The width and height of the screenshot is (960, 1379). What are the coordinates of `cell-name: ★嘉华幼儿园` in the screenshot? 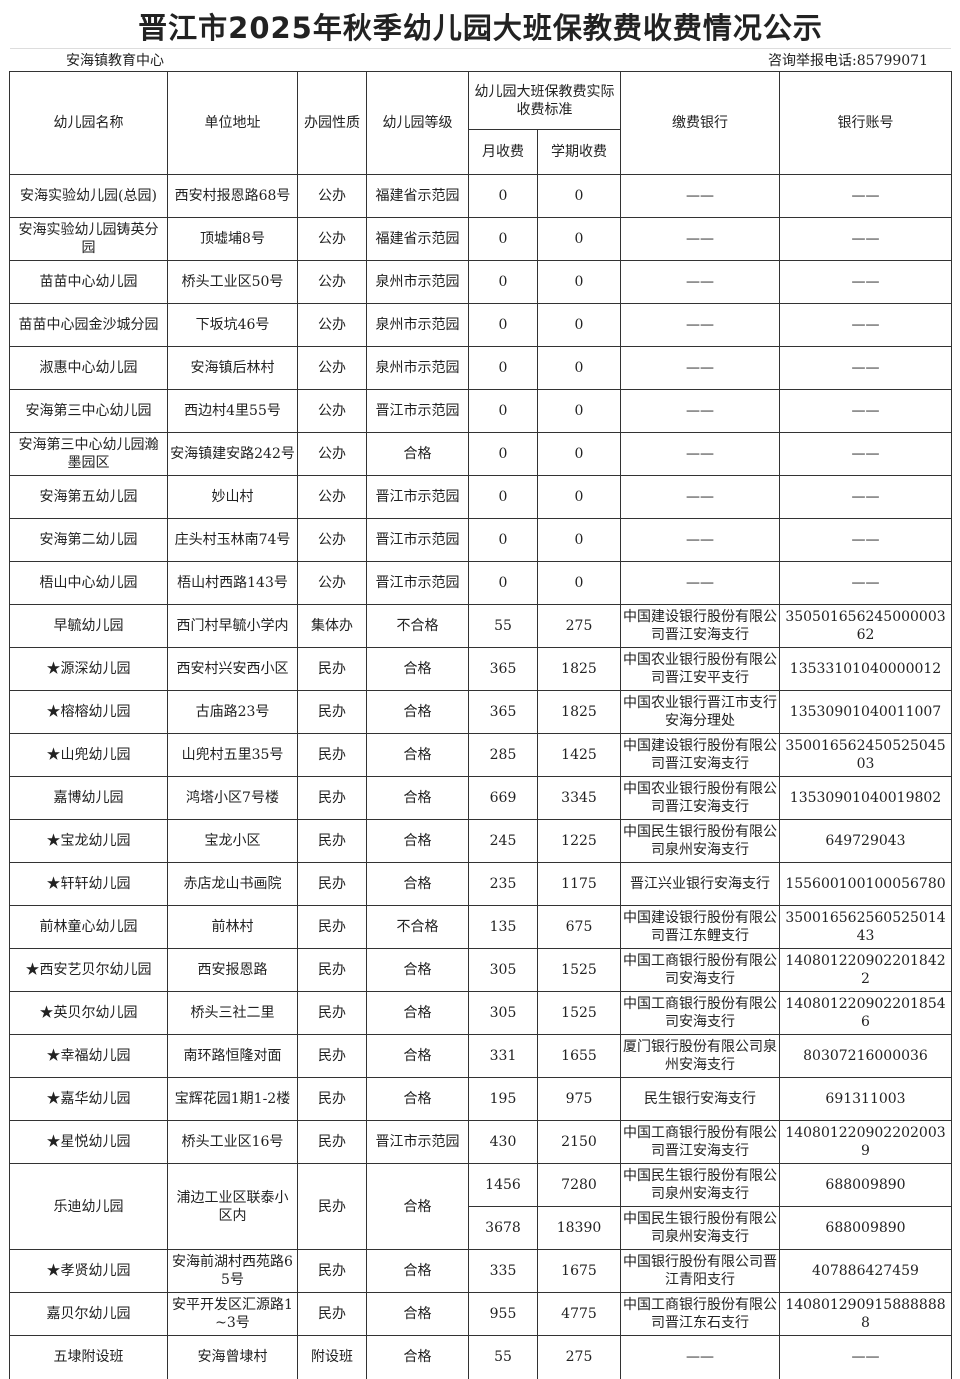 It's located at (88, 1099).